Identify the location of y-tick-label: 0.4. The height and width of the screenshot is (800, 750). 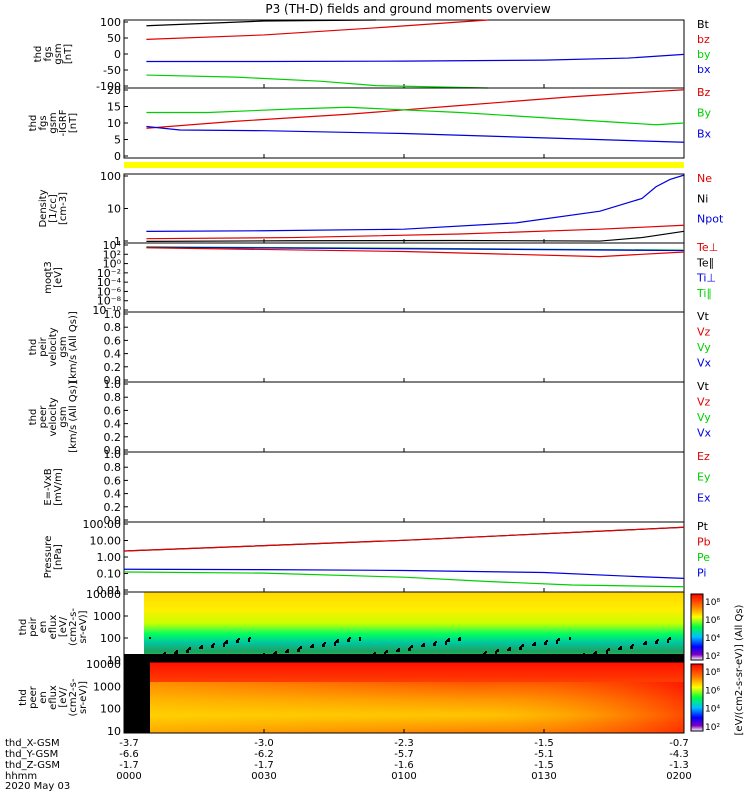
(113, 494).